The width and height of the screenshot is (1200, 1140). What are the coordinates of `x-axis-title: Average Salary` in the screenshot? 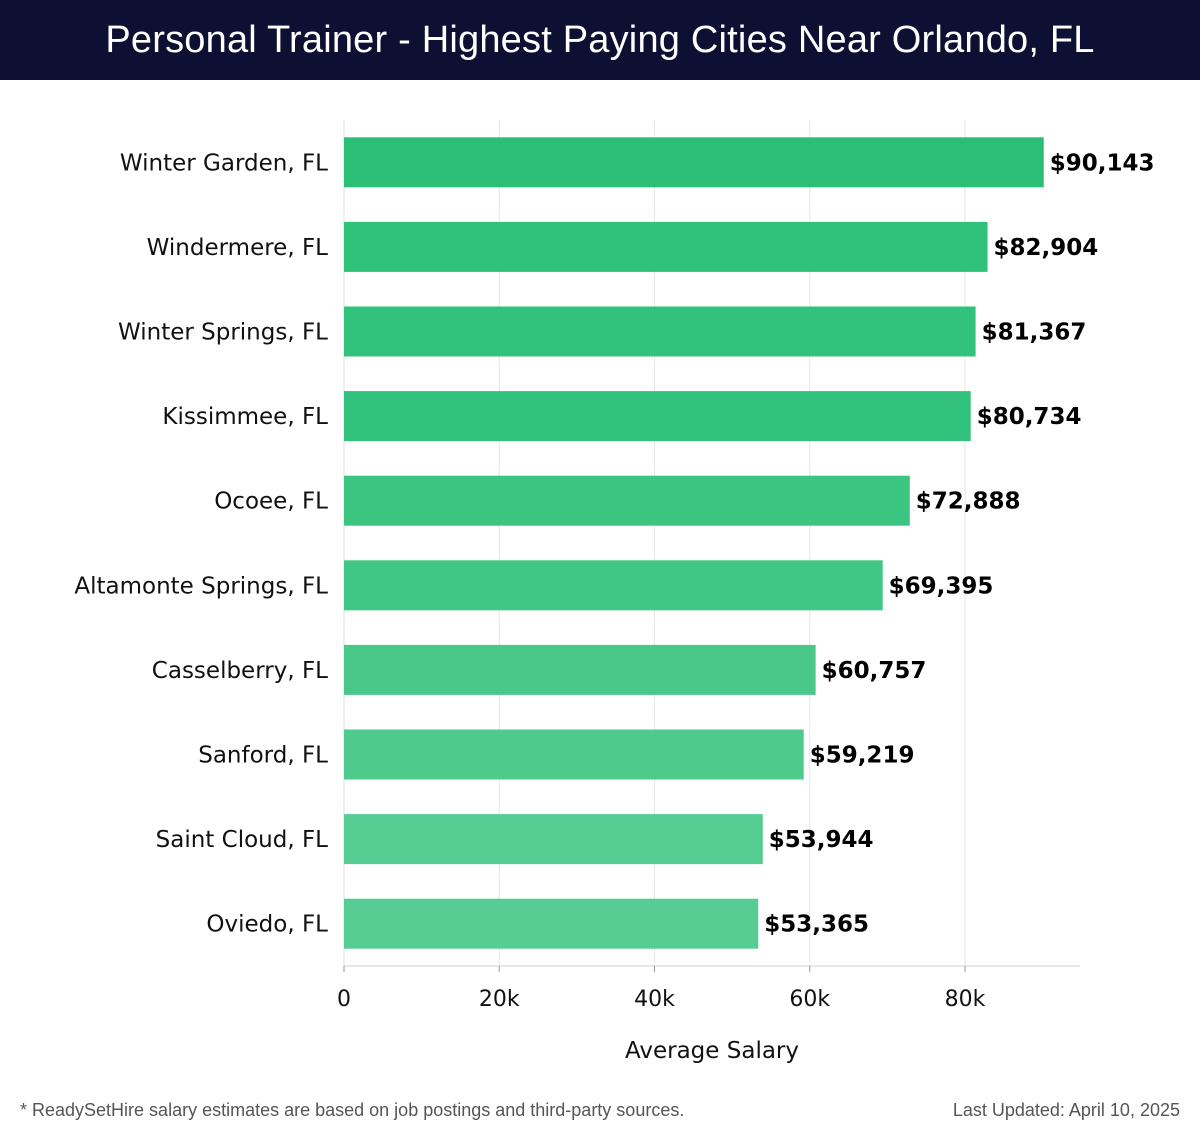 It's located at (712, 1051).